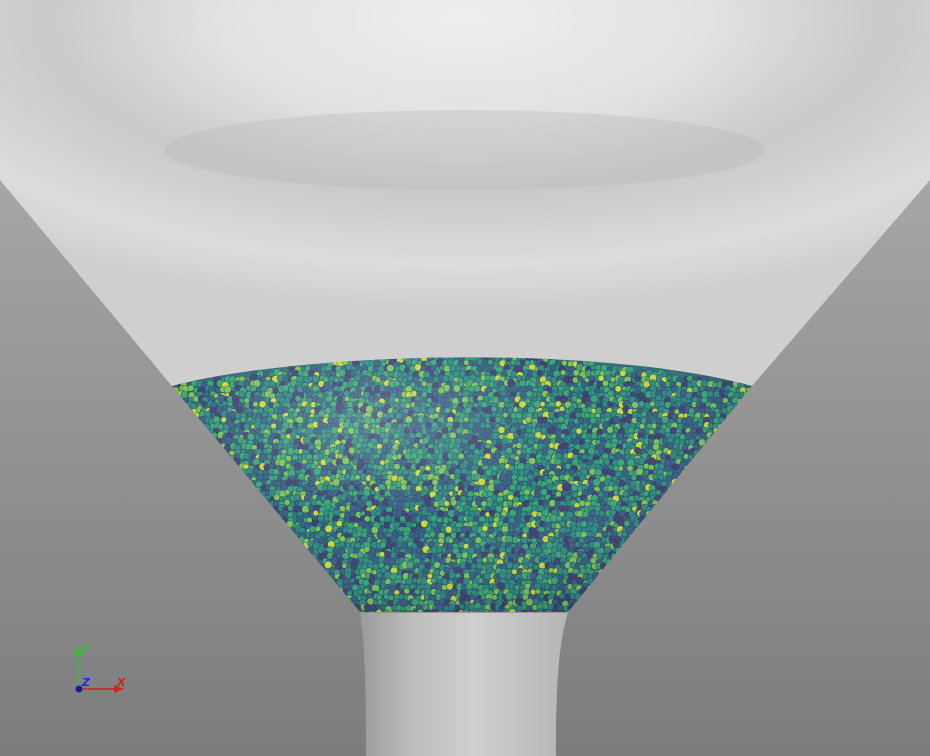 The height and width of the screenshot is (756, 930). I want to click on z-axis-origin, so click(79, 689).